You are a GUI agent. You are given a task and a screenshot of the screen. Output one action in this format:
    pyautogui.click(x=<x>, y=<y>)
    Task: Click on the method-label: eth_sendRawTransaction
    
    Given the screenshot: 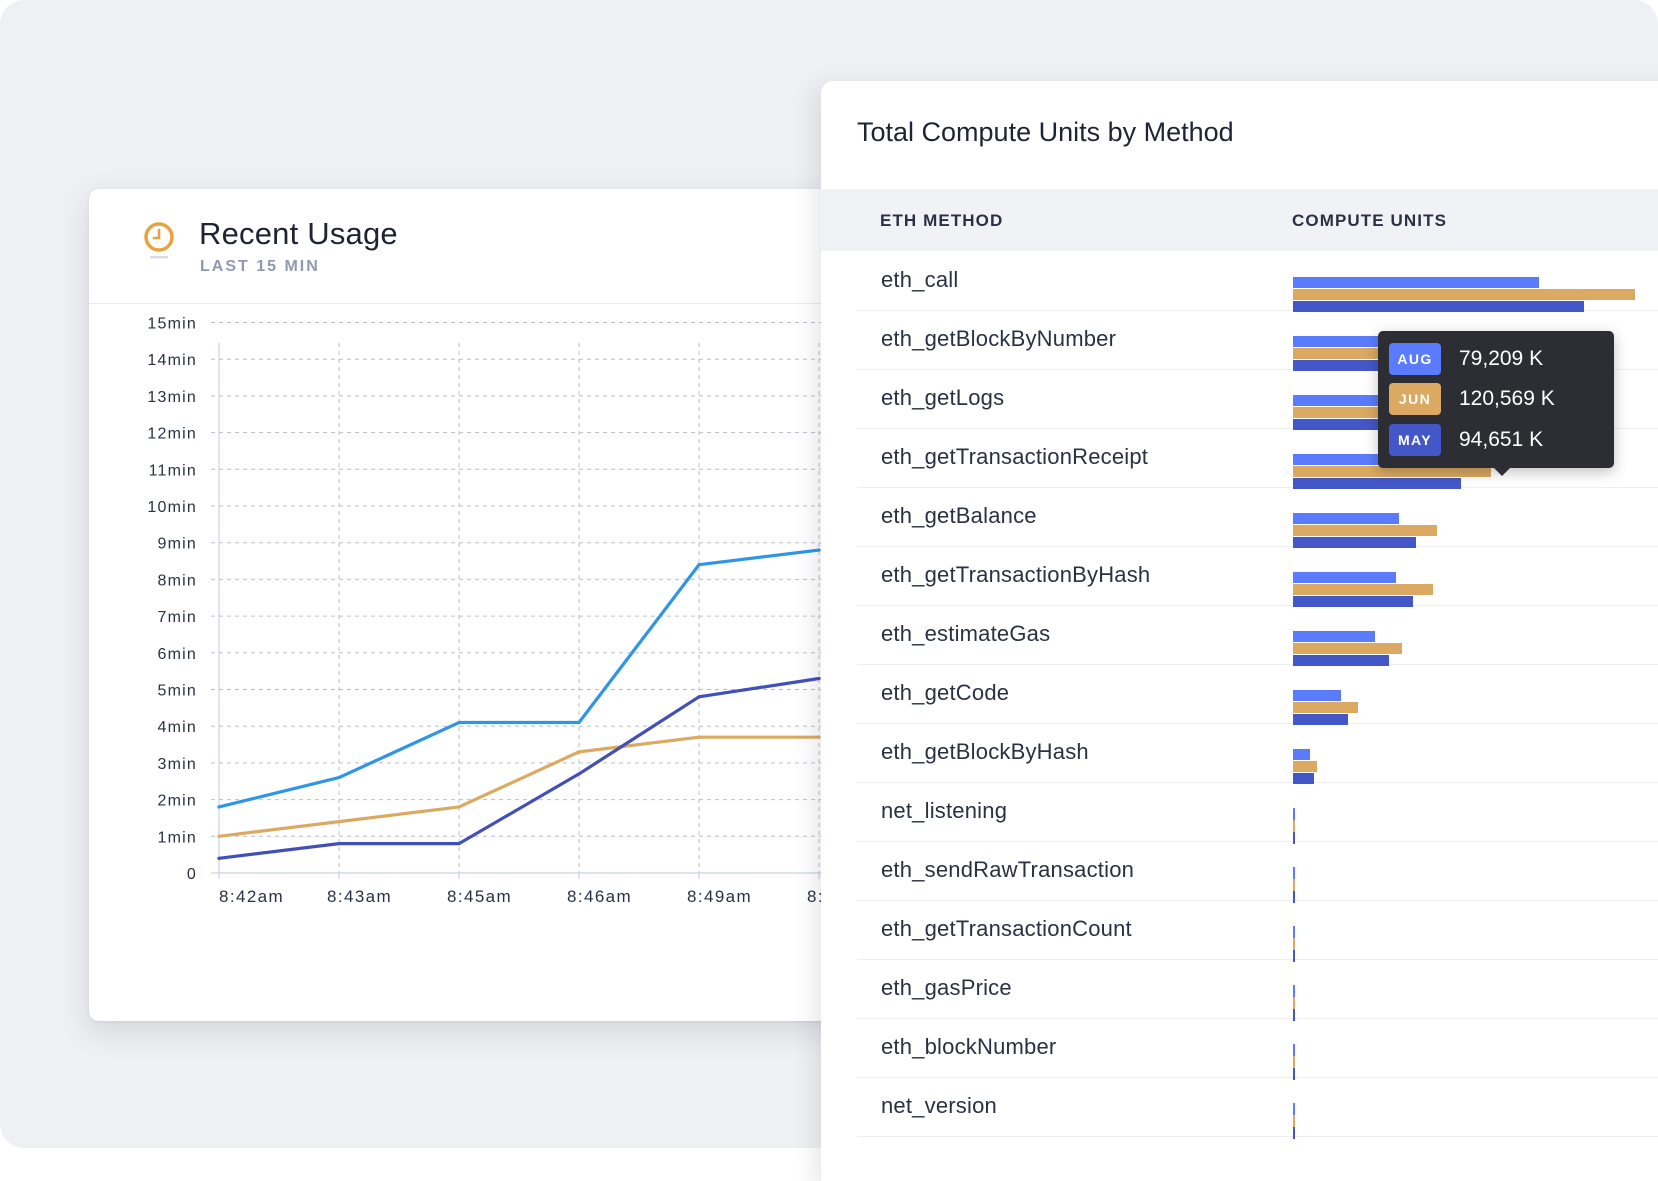 What is the action you would take?
    pyautogui.click(x=1008, y=869)
    